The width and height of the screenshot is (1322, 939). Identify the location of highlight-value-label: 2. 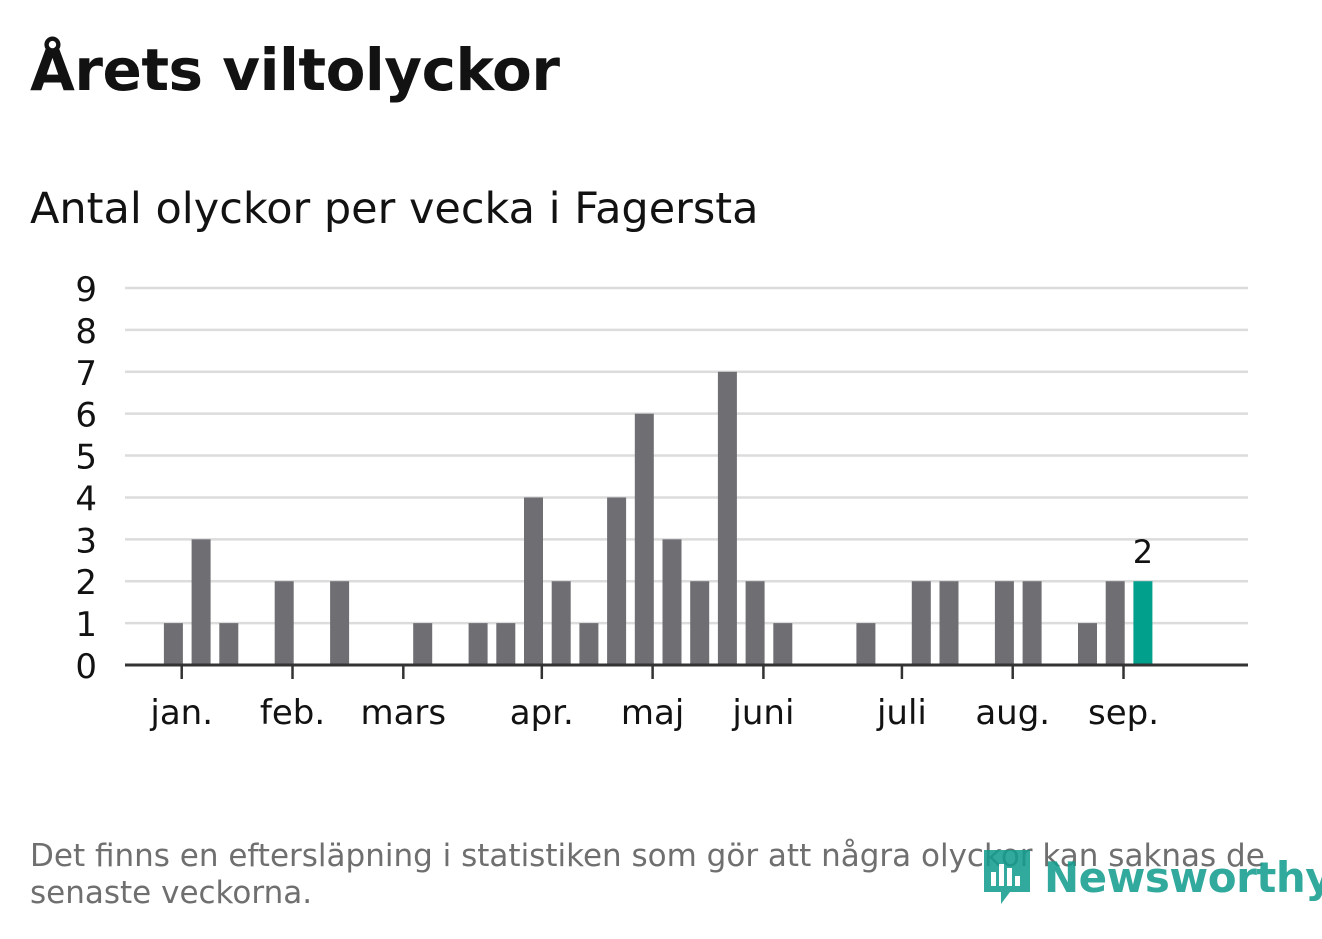
(1143, 552).